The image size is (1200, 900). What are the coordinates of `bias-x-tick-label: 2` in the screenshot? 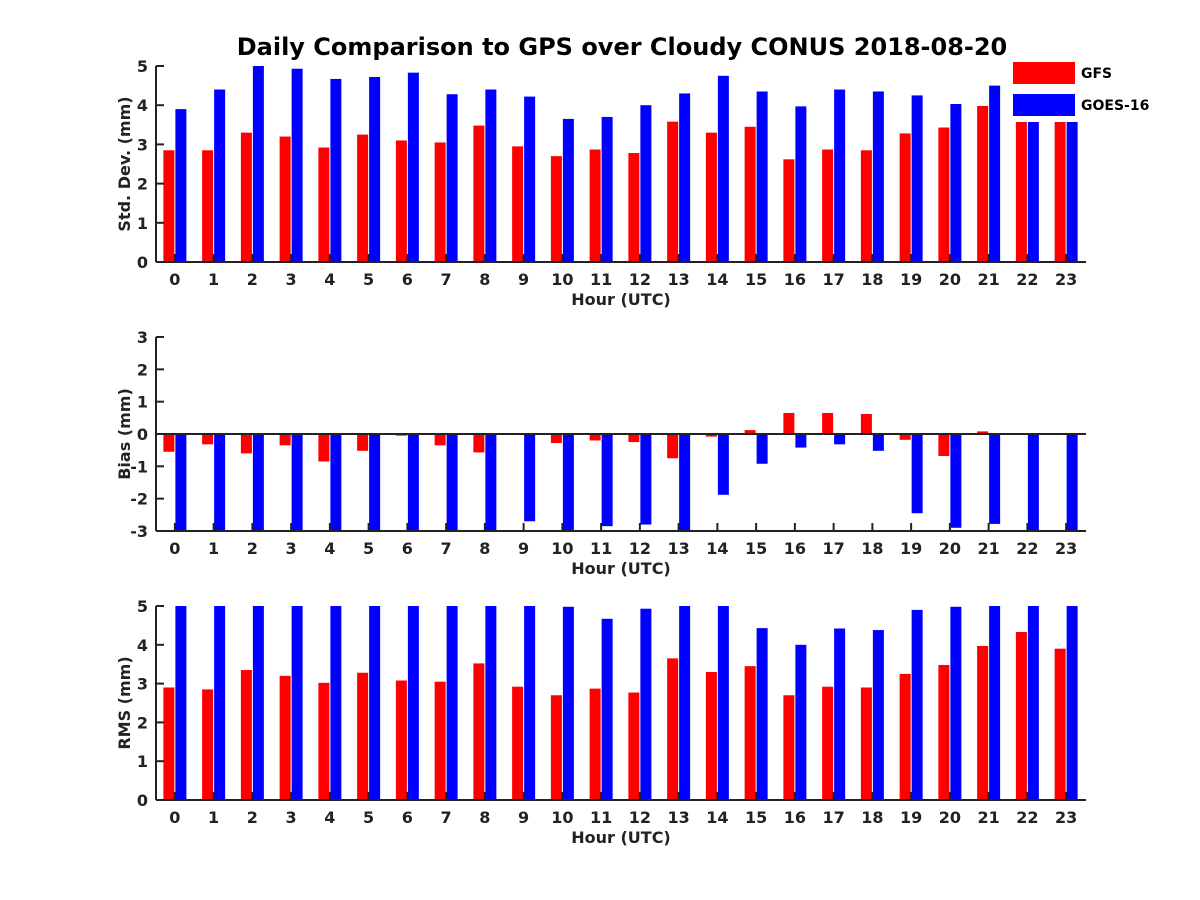 It's located at (252, 548).